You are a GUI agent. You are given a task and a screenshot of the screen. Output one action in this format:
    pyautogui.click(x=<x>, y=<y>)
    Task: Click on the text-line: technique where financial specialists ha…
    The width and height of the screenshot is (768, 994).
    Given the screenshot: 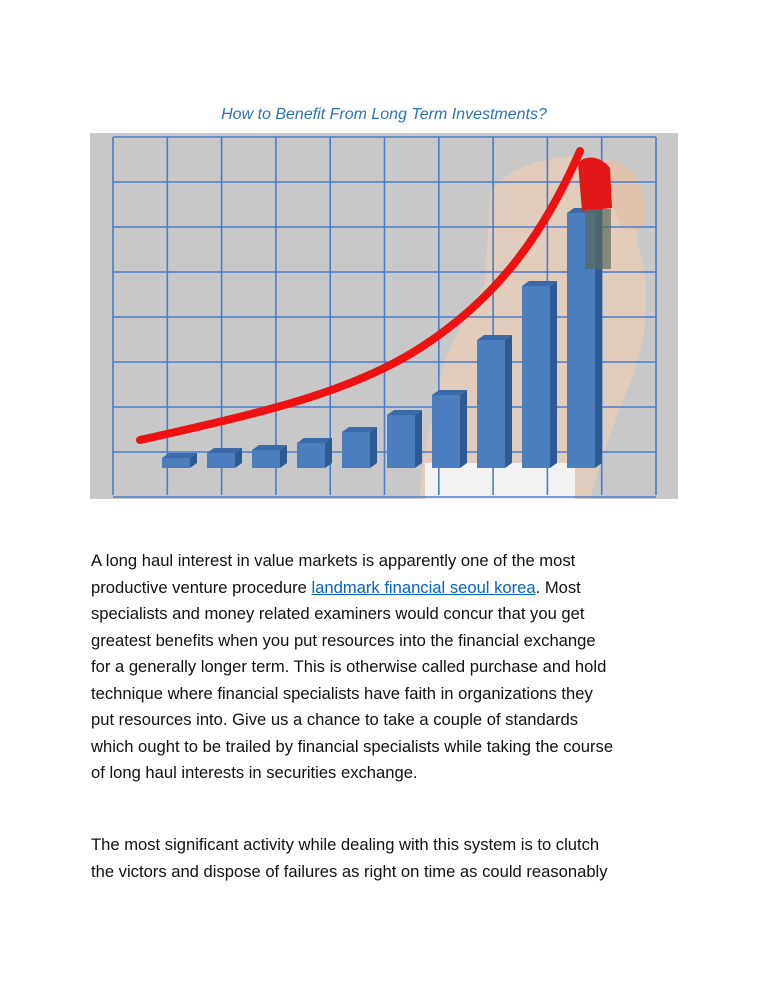 What is the action you would take?
    pyautogui.click(x=342, y=693)
    